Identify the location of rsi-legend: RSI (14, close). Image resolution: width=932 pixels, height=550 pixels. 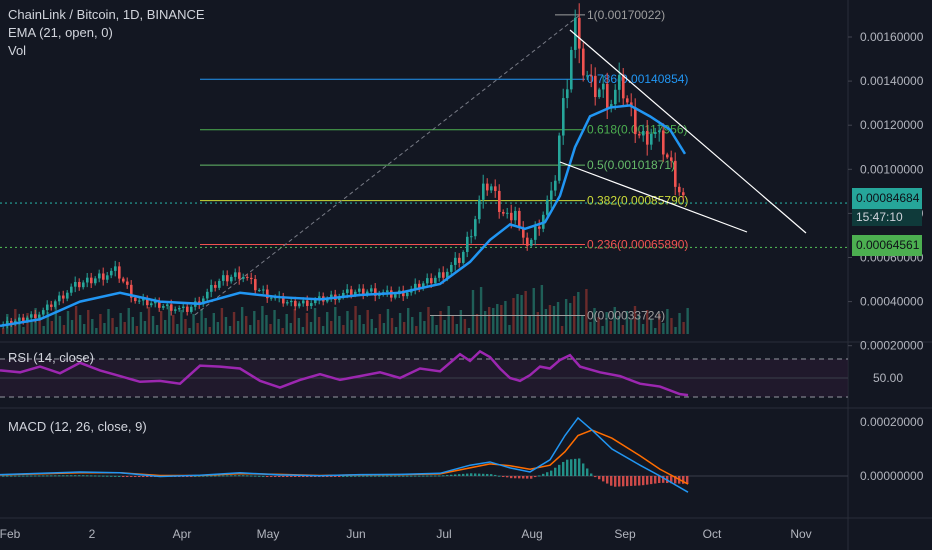
(51, 357).